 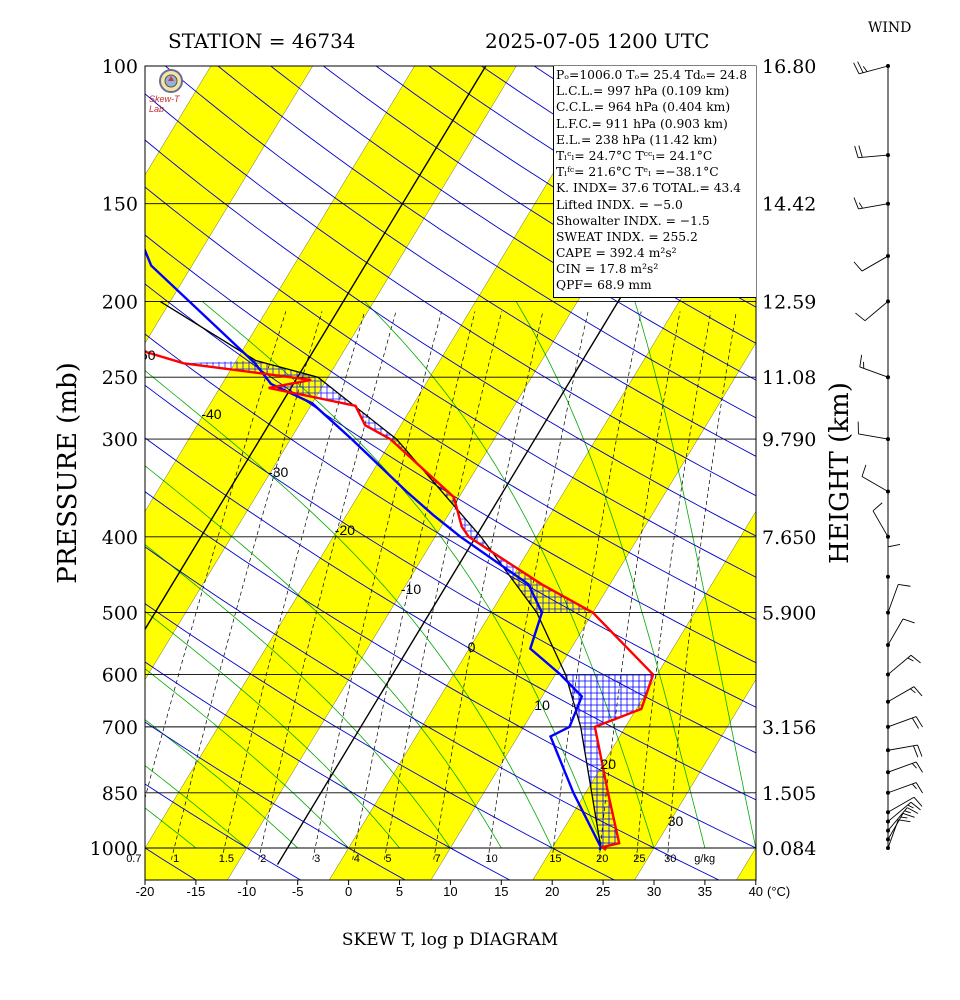 I want to click on lab-logo: Skew-T Lab, so click(x=171, y=90).